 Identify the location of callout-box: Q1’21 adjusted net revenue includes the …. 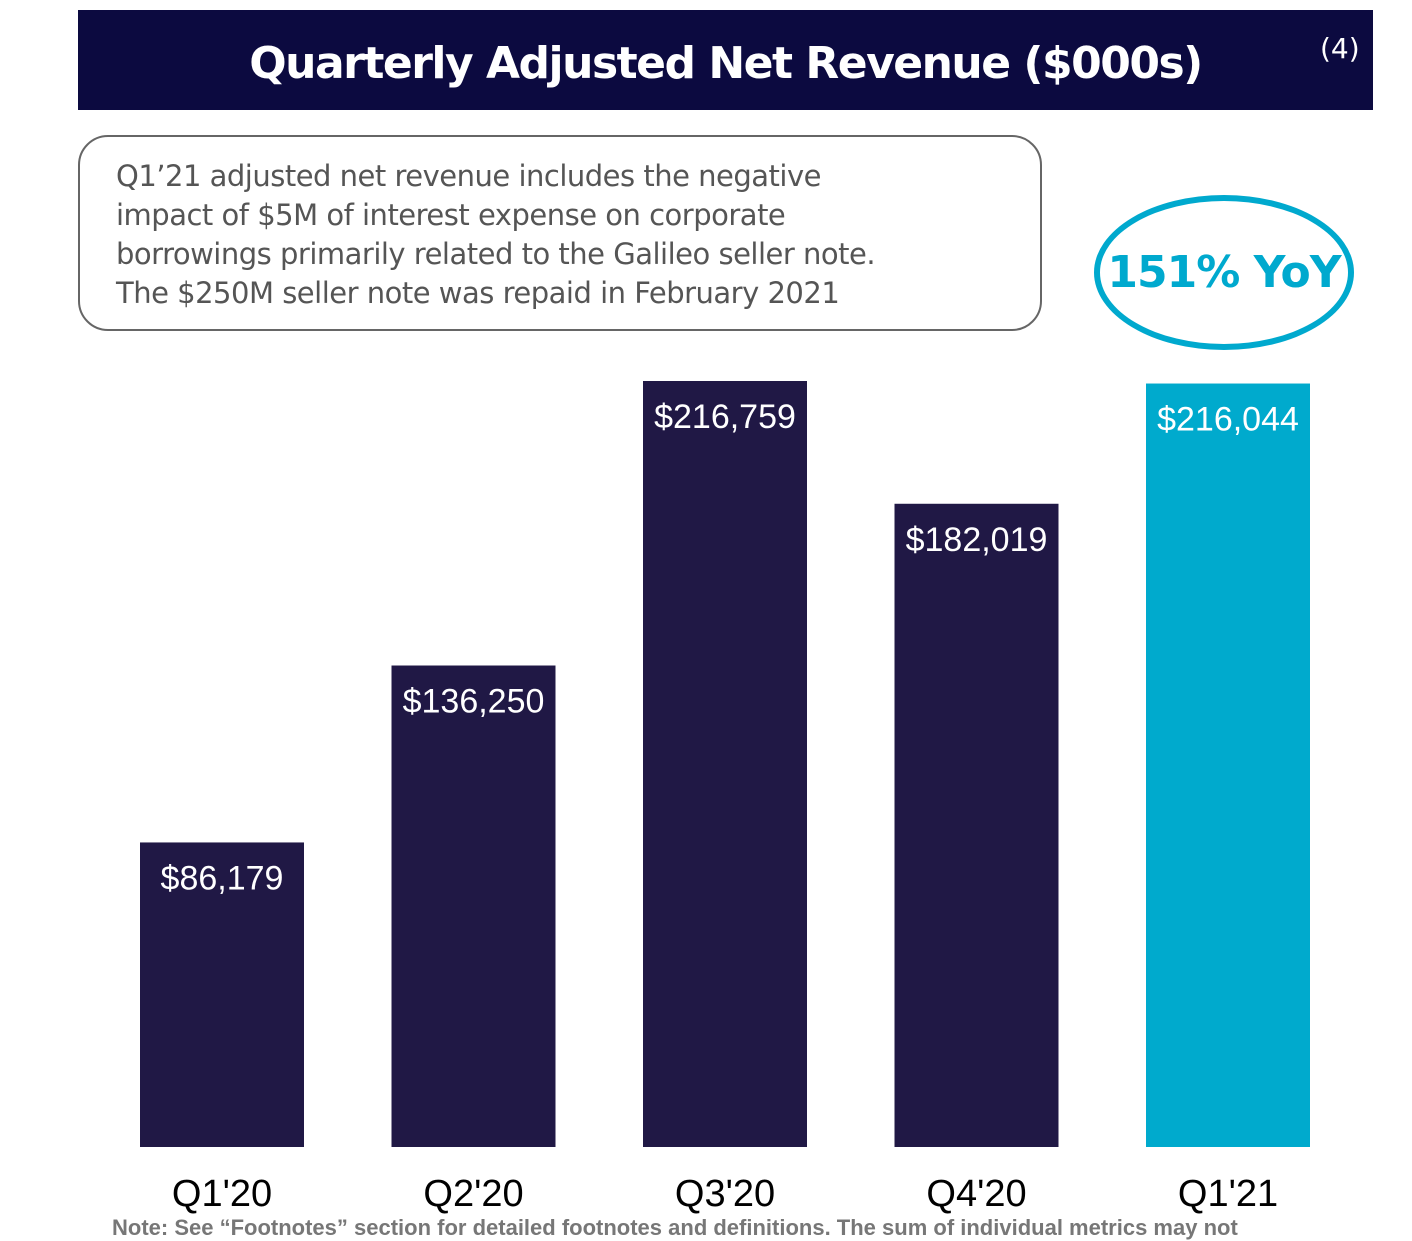
(560, 233).